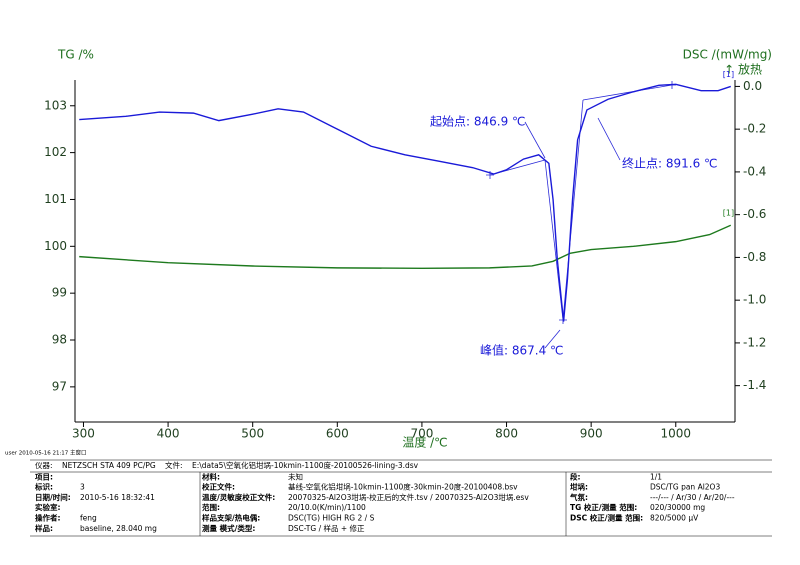 This screenshot has height=565, width=800. What do you see at coordinates (575, 476) in the screenshot?
I see `info-label: 段:` at bounding box center [575, 476].